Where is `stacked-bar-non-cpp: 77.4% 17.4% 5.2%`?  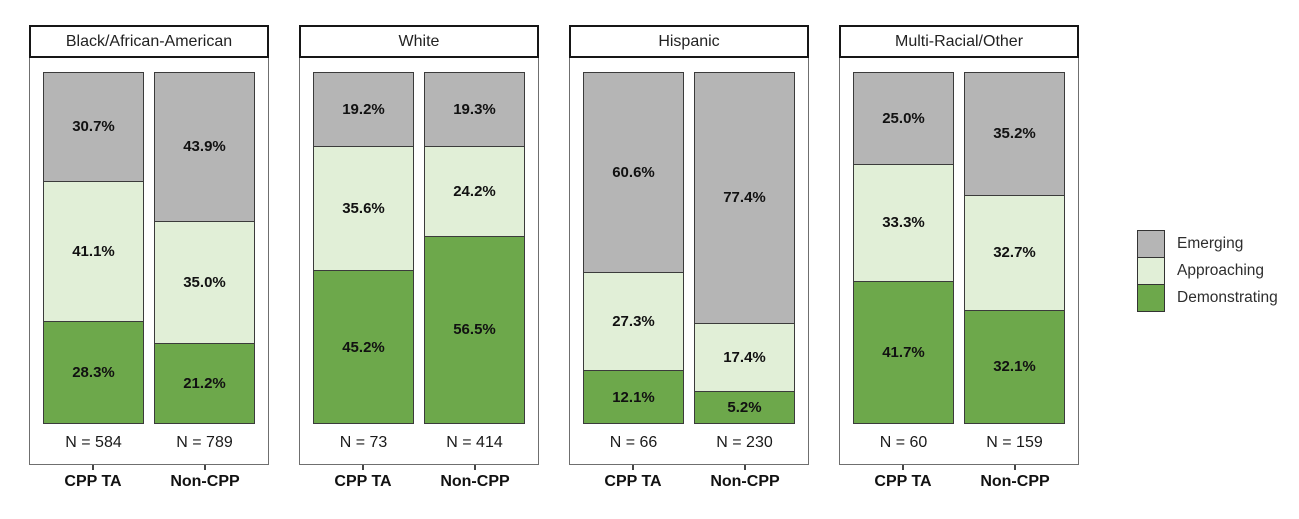
stacked-bar-non-cpp: 77.4% 17.4% 5.2% is located at coordinates (744, 248).